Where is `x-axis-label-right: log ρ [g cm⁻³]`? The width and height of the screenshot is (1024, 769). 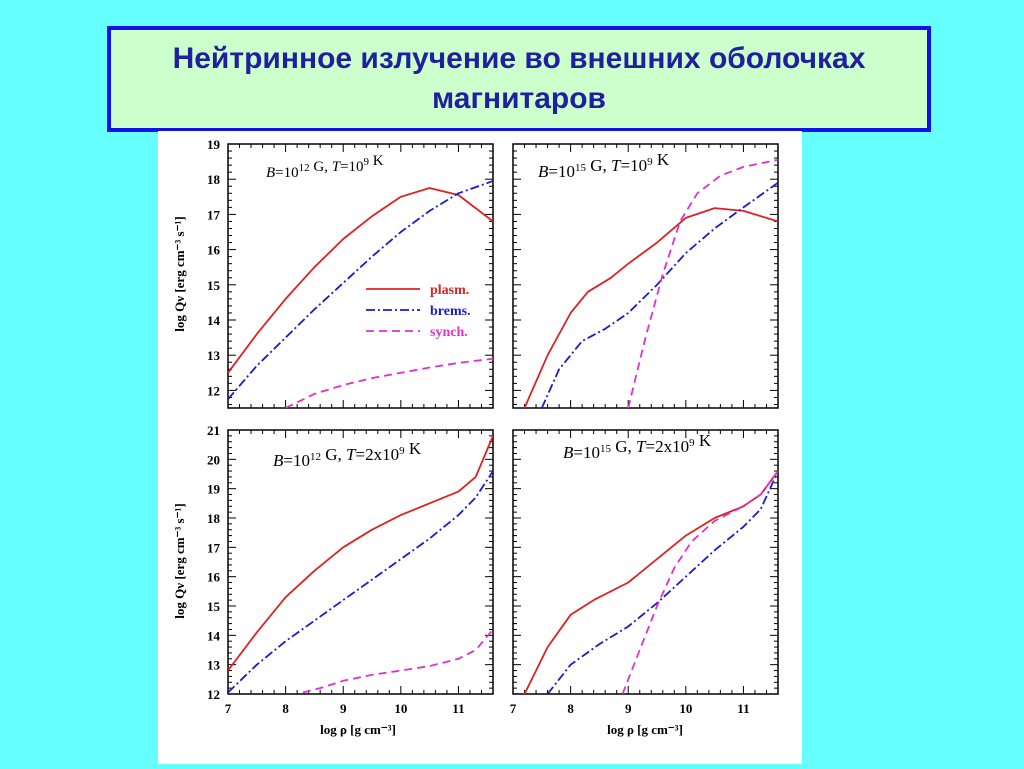
x-axis-label-right: log ρ [g cm⁻³] is located at coordinates (645, 729).